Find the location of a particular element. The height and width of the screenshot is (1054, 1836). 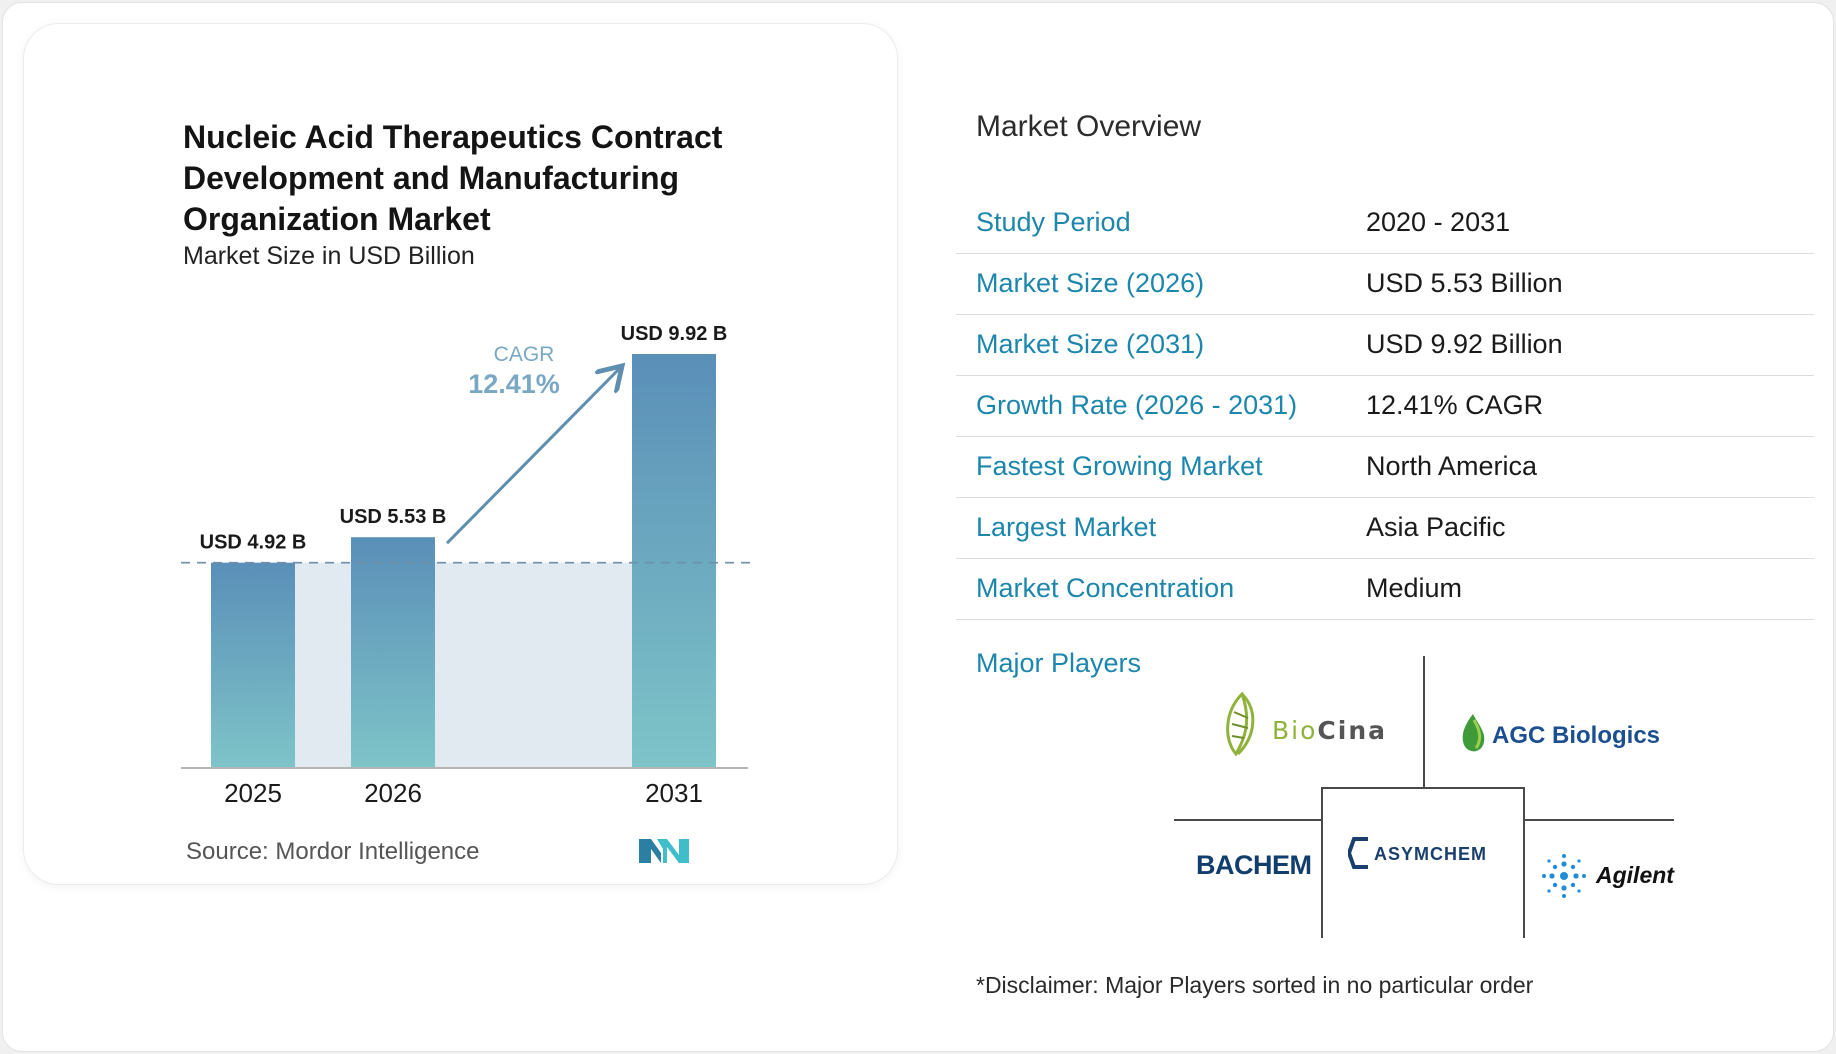

cagr-arrow is located at coordinates (532, 456).